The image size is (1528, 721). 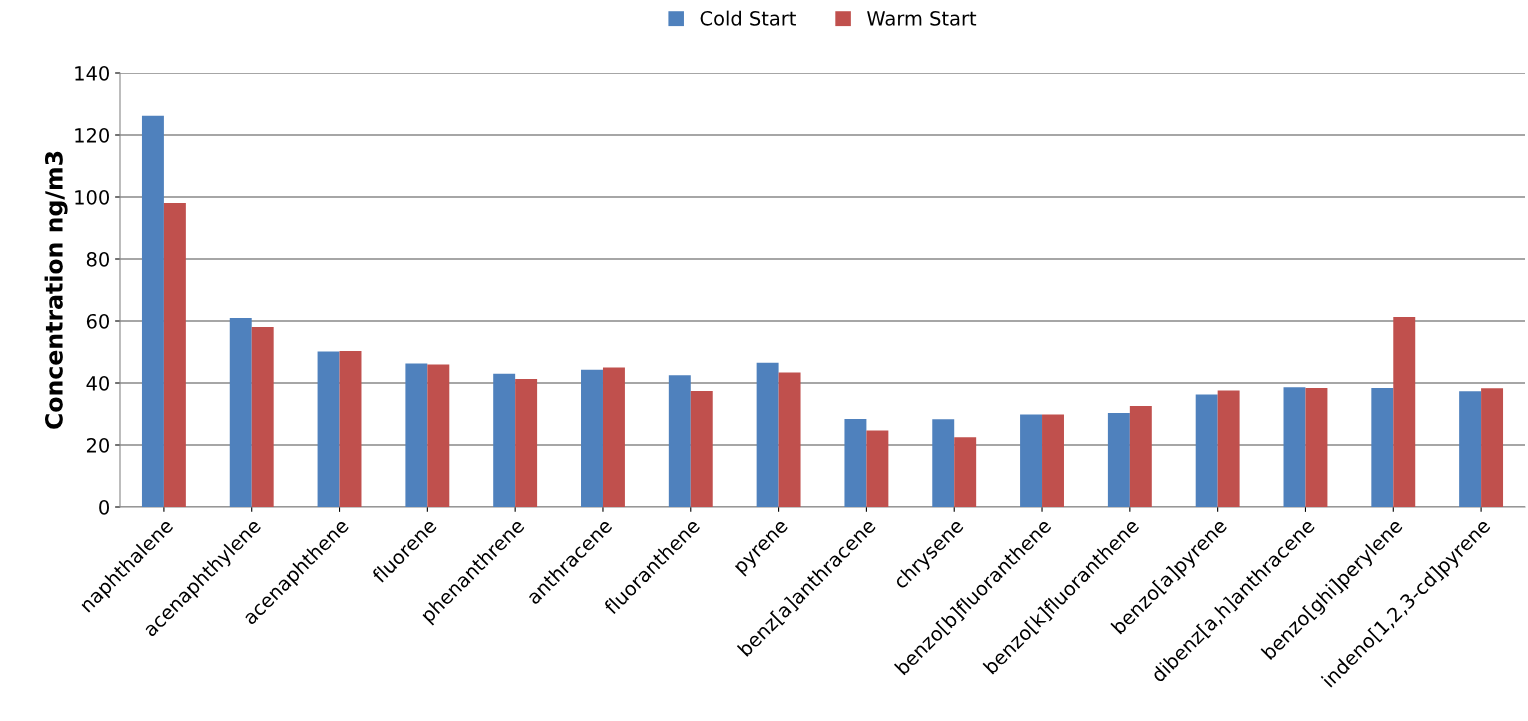 What do you see at coordinates (97, 259) in the screenshot?
I see `y-tick-label: 80` at bounding box center [97, 259].